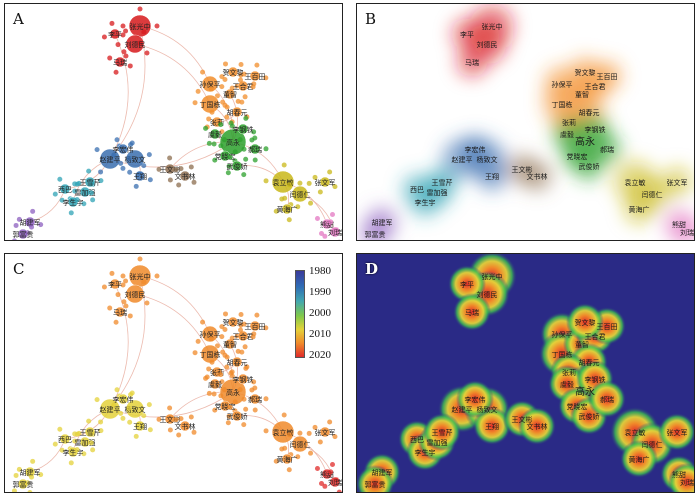 The image size is (700, 497). Describe the element at coordinates (320, 313) in the screenshot. I see `legend-tick: 2000` at that location.